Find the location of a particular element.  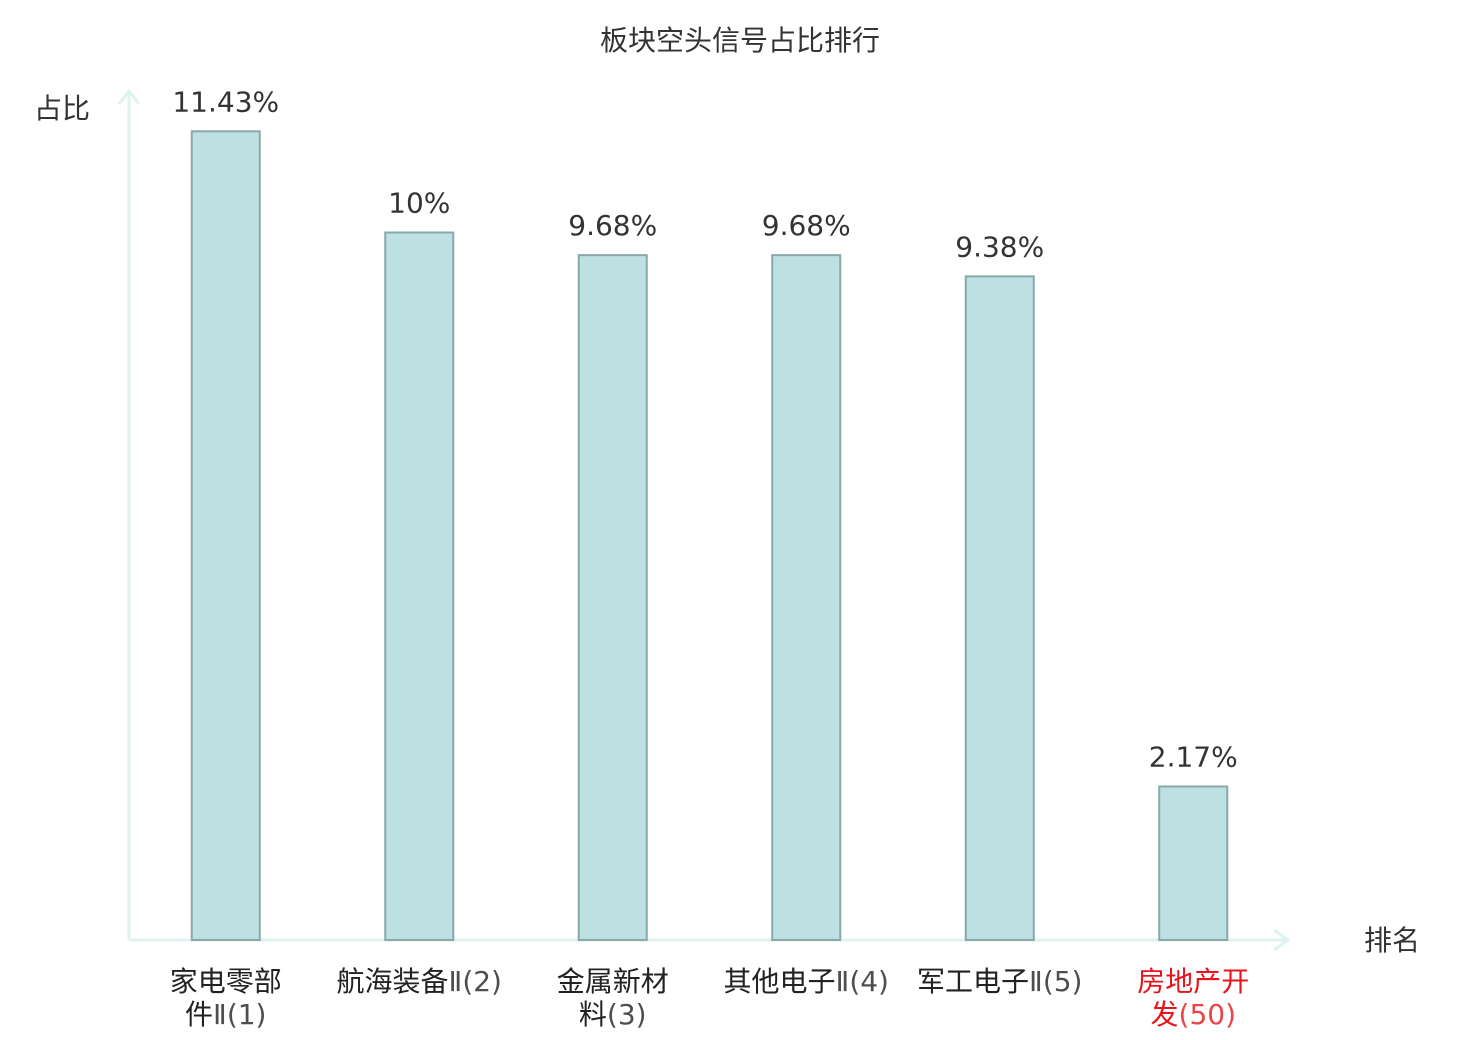

x-tick-label: 金属新材料(3) is located at coordinates (613, 998).